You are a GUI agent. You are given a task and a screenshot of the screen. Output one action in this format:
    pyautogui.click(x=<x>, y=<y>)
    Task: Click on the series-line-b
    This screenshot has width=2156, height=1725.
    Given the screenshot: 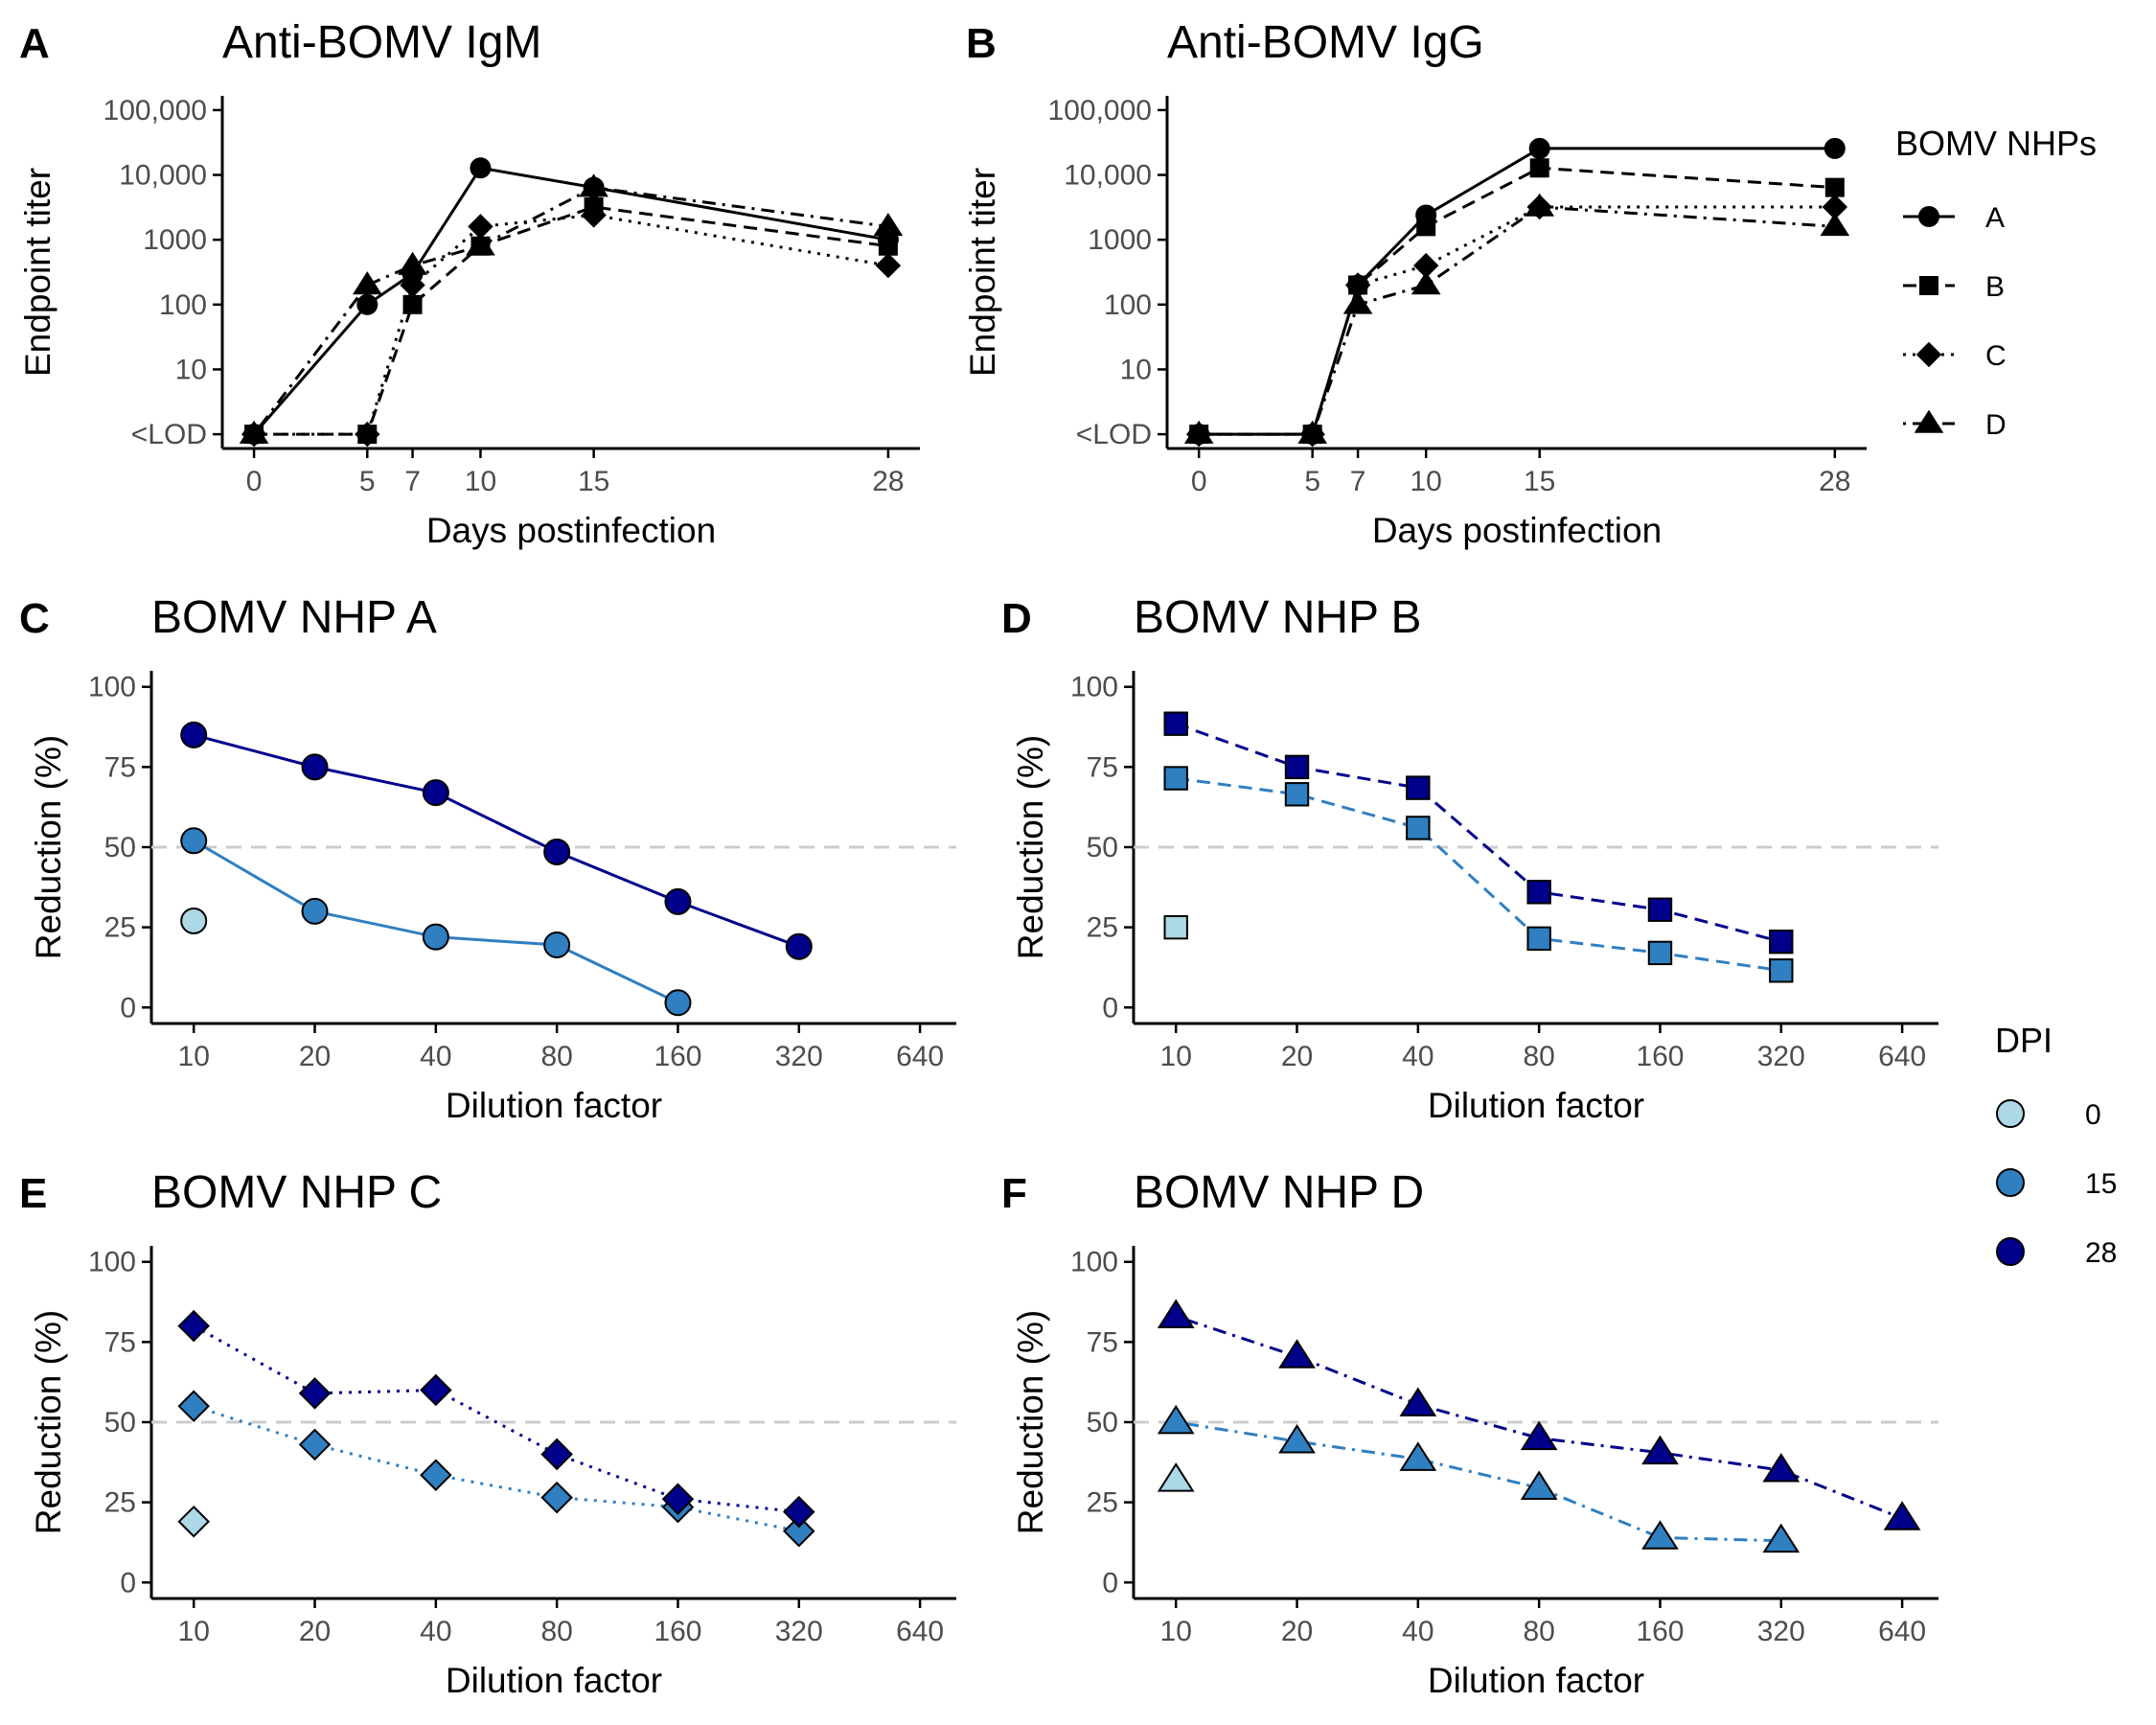 What is the action you would take?
    pyautogui.click(x=571, y=320)
    